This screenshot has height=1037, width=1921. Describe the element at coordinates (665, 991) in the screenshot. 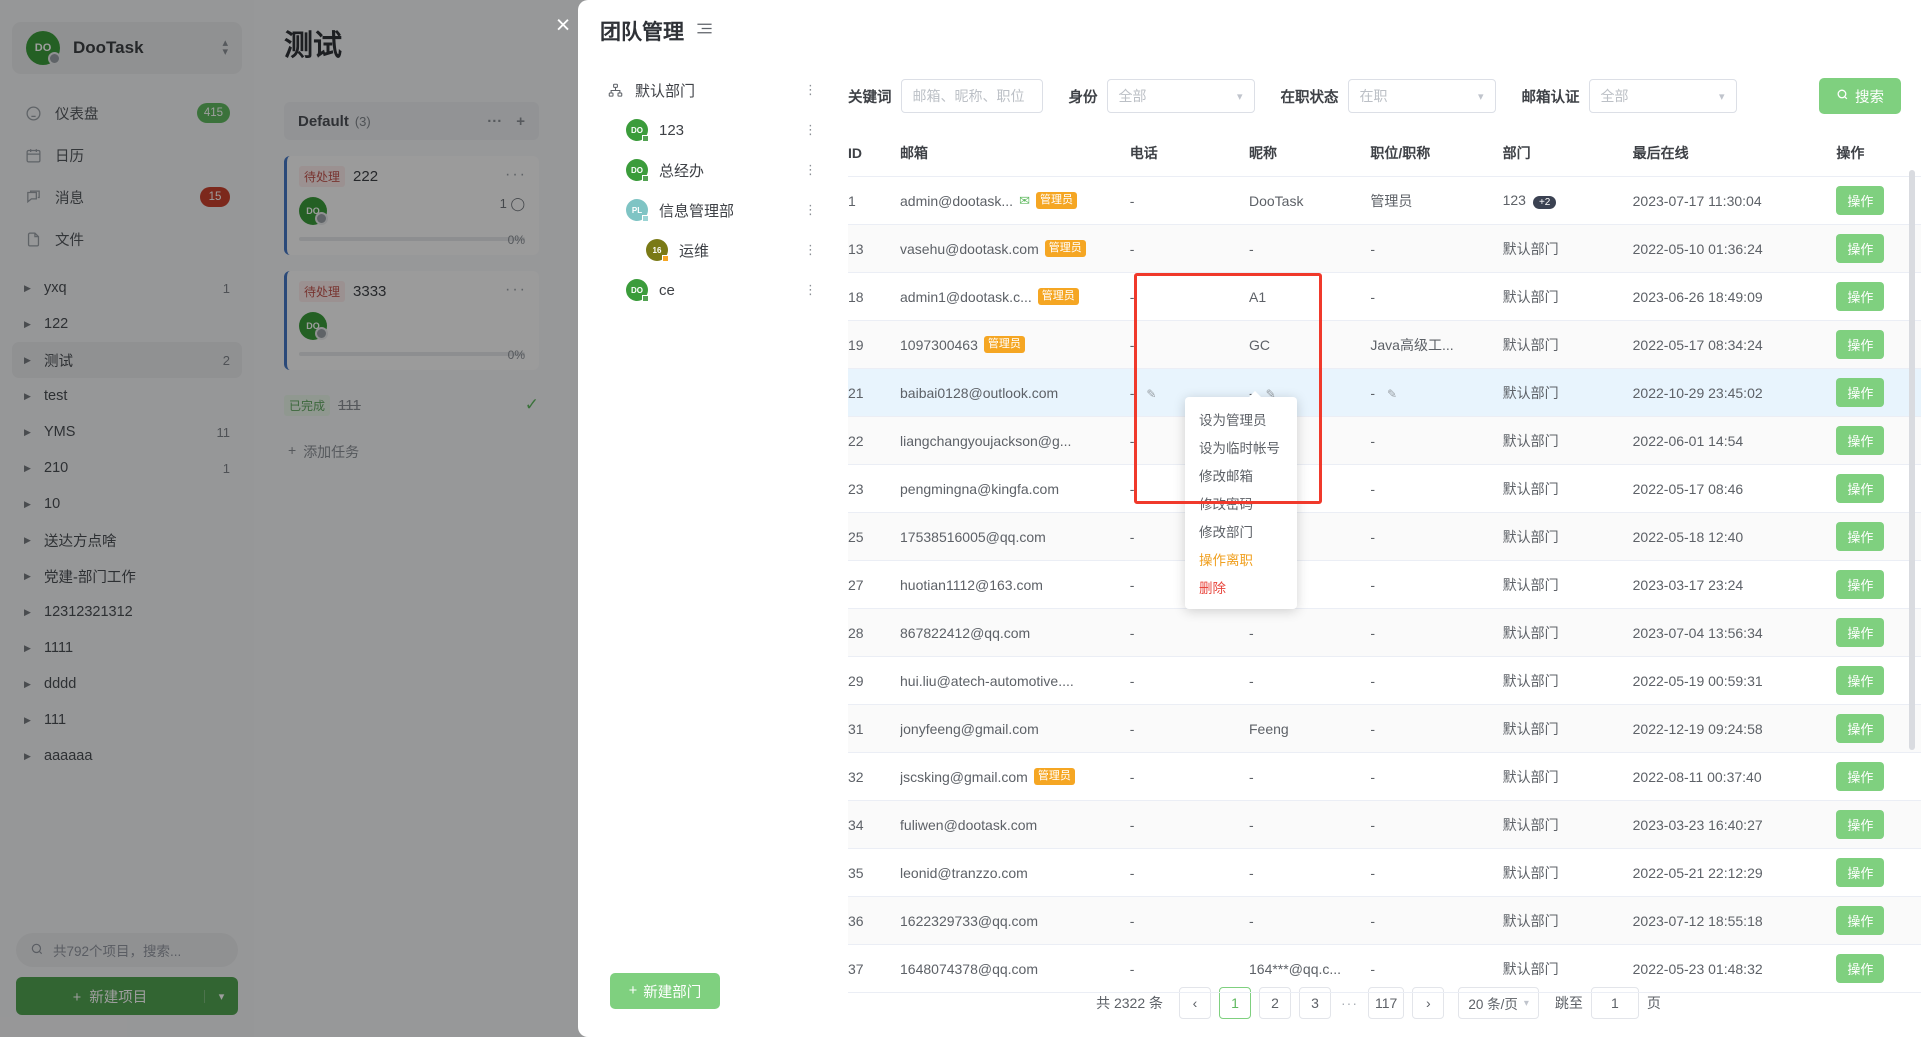

I see `new-department-button: + 新建部门` at that location.